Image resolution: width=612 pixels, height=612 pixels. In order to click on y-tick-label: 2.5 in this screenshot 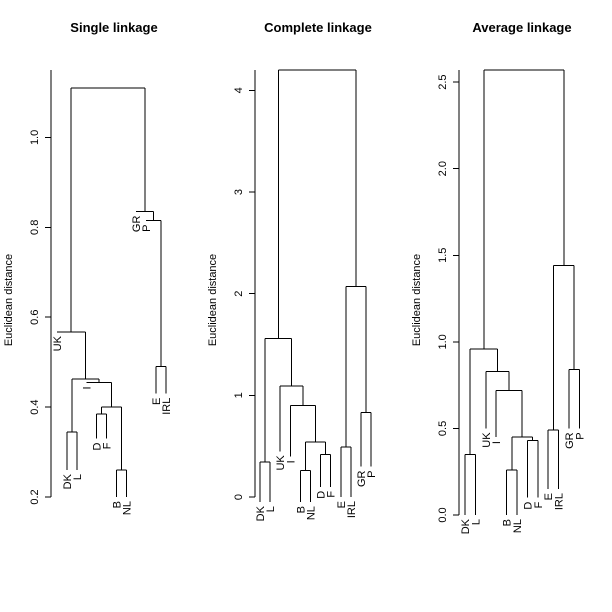, I will do `click(443, 81)`.